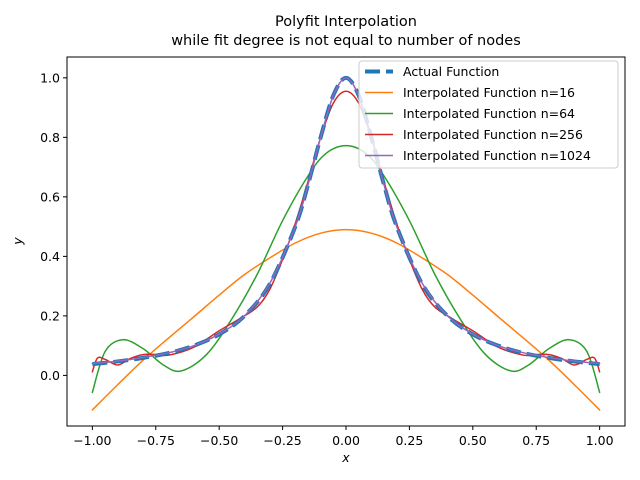 This screenshot has height=480, width=640. Describe the element at coordinates (282, 440) in the screenshot. I see `x-tick-label: −0.25` at that location.